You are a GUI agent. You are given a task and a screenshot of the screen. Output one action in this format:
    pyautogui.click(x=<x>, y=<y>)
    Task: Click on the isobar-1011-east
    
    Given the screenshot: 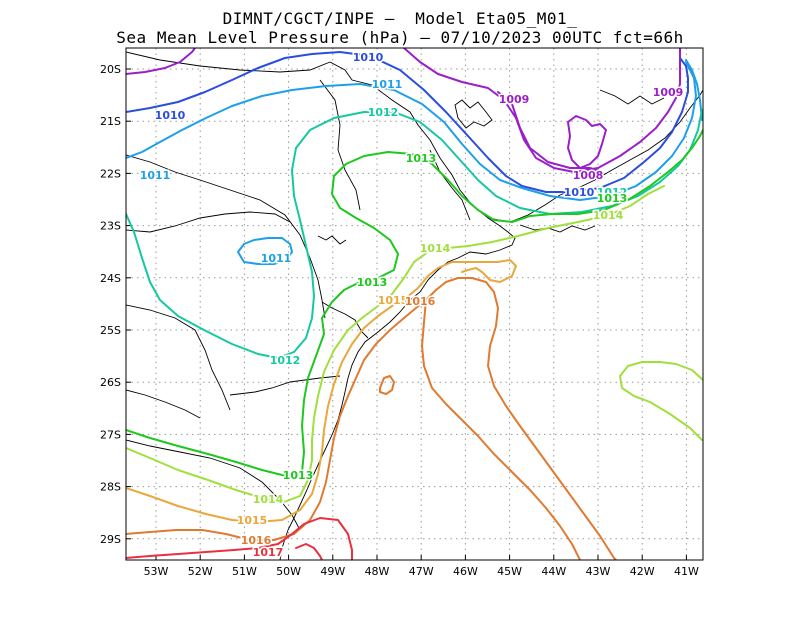 What is the action you would take?
    pyautogui.click(x=694, y=90)
    